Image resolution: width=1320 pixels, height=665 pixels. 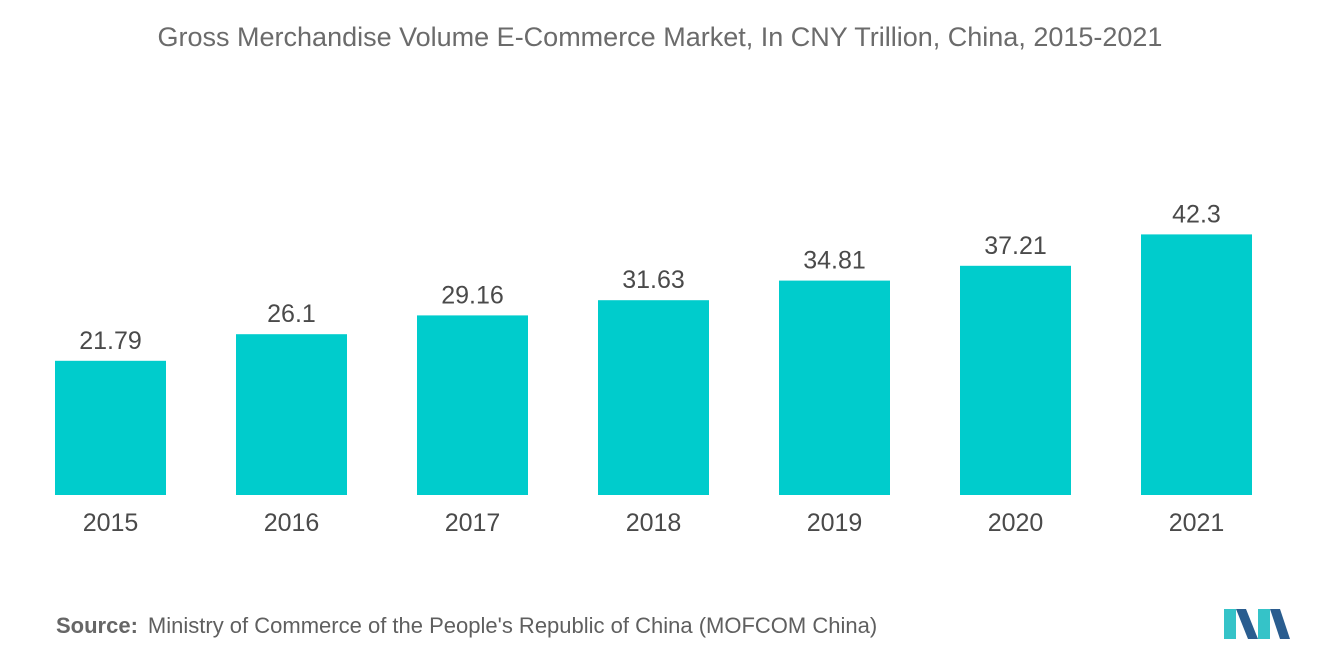 I want to click on value-label-2020: 37.21, so click(x=1015, y=246).